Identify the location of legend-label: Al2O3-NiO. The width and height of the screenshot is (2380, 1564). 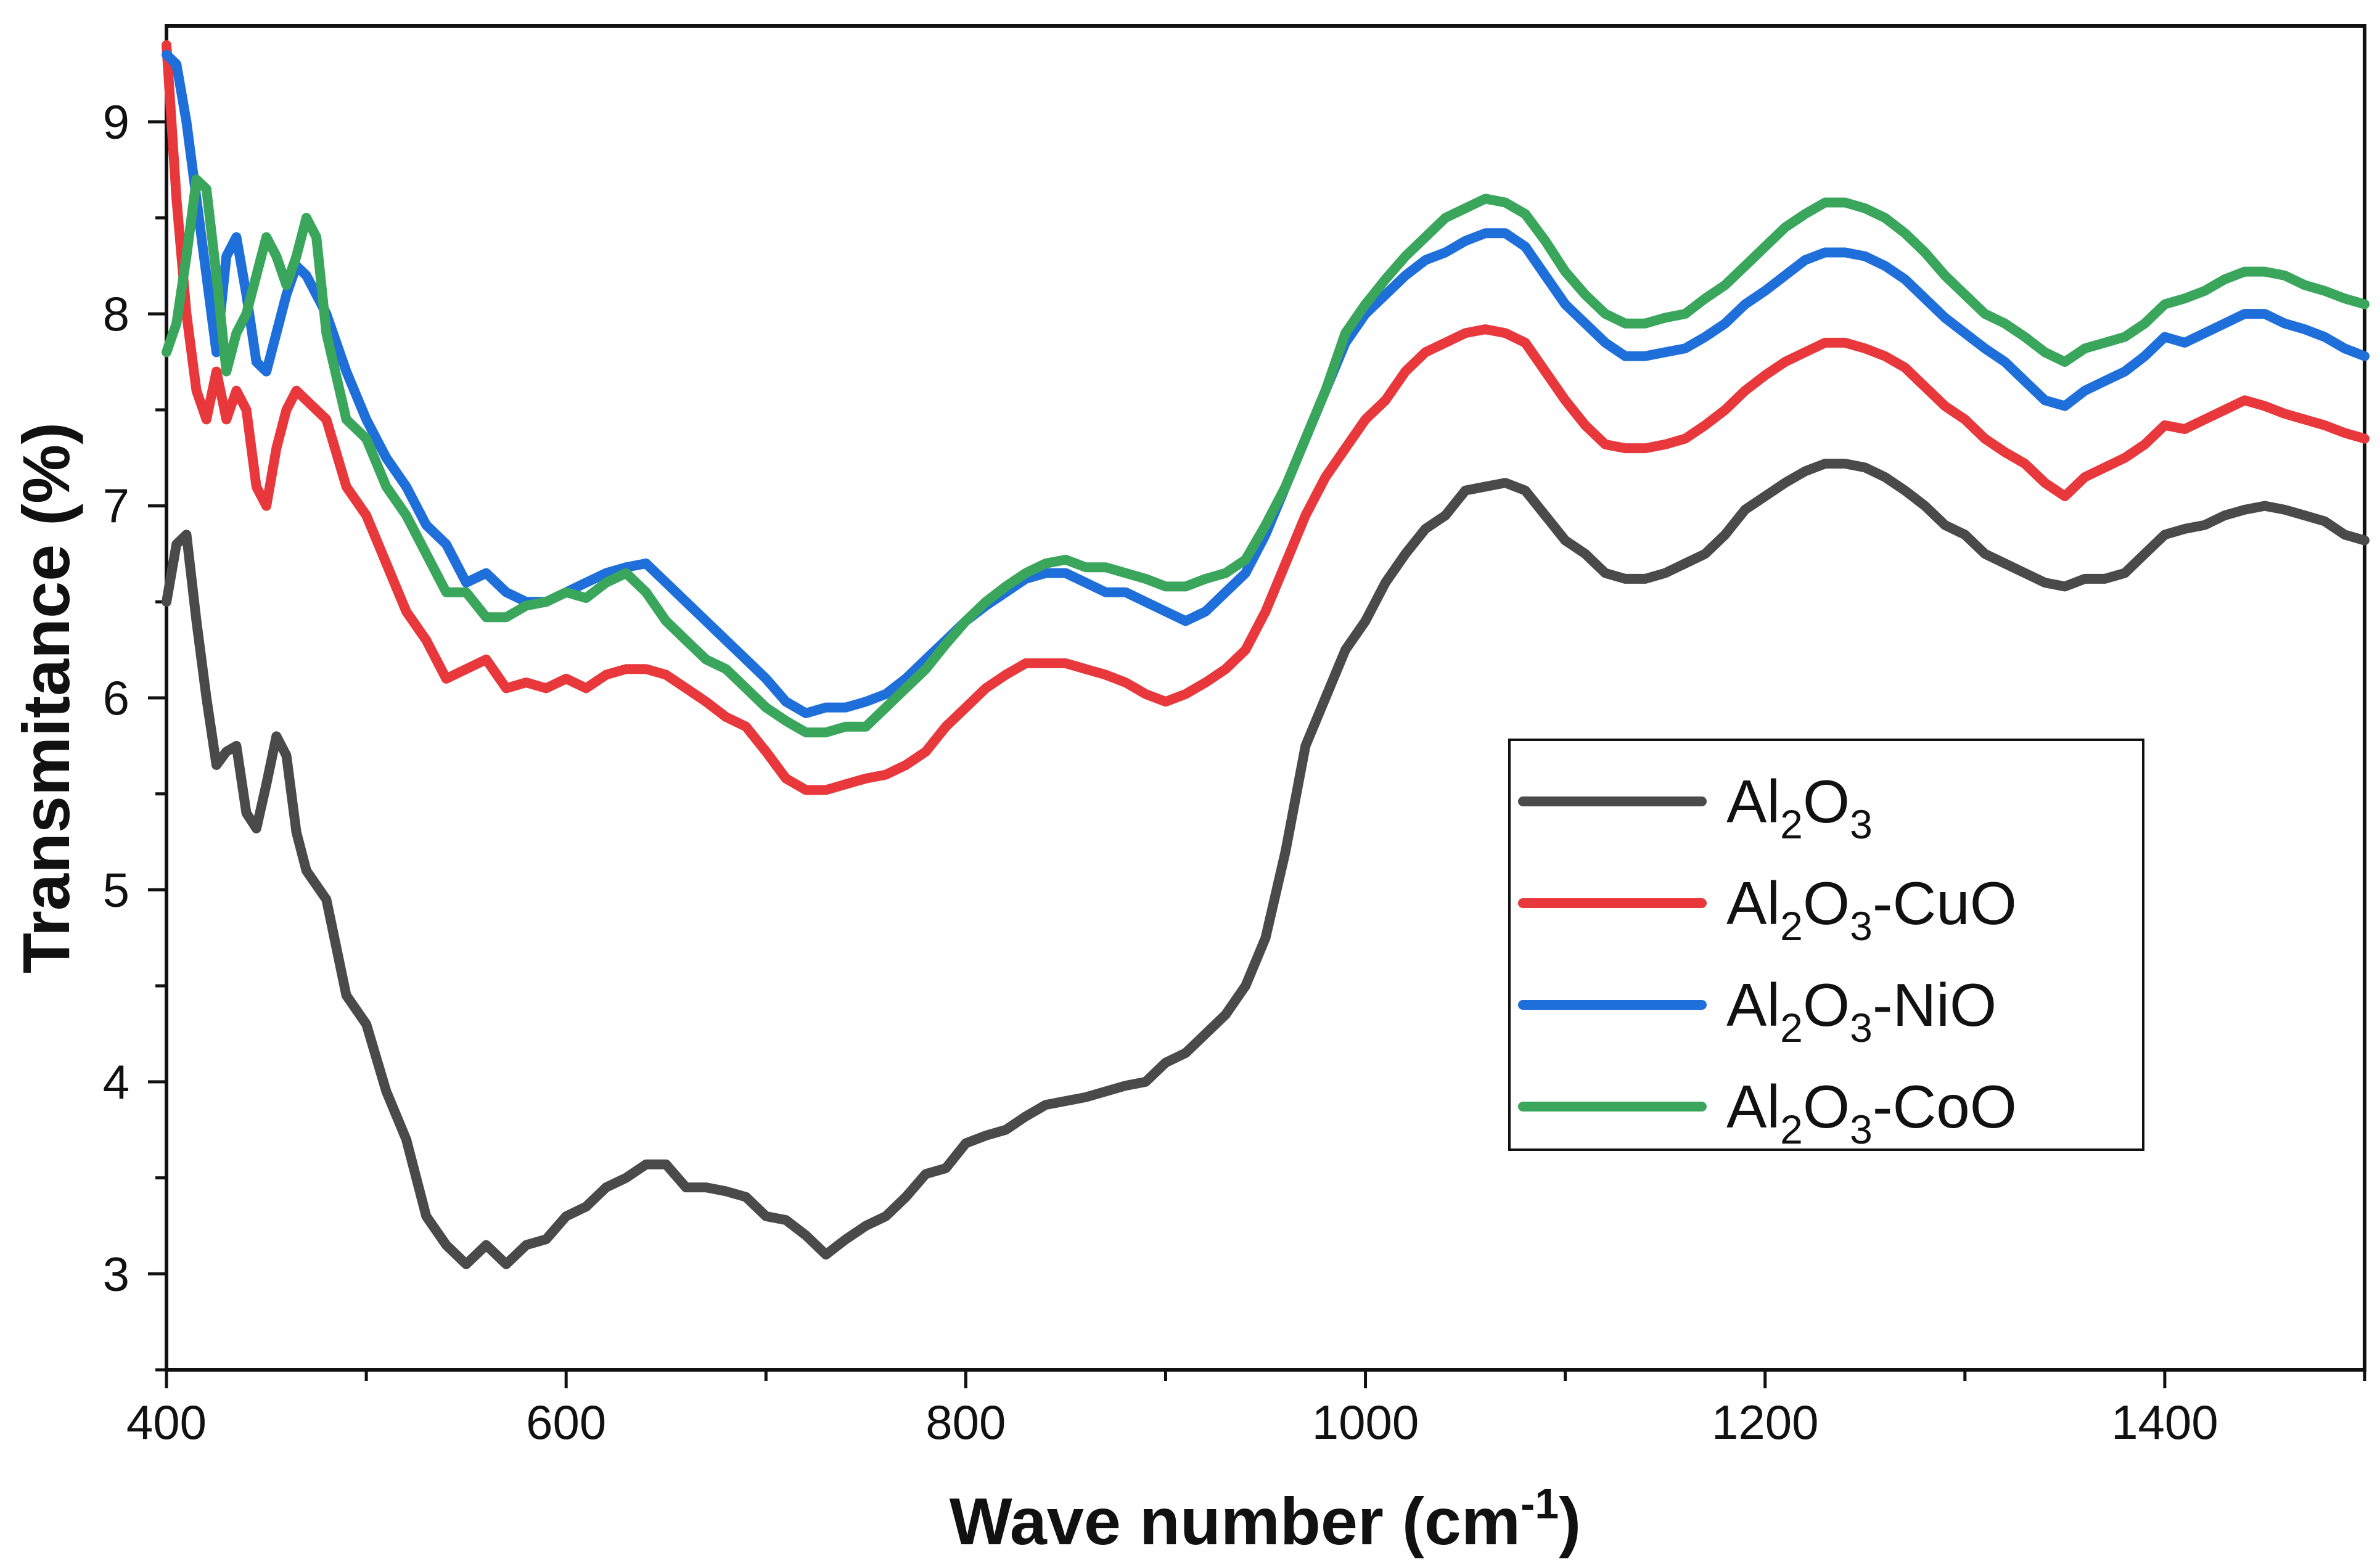
(1861, 1010).